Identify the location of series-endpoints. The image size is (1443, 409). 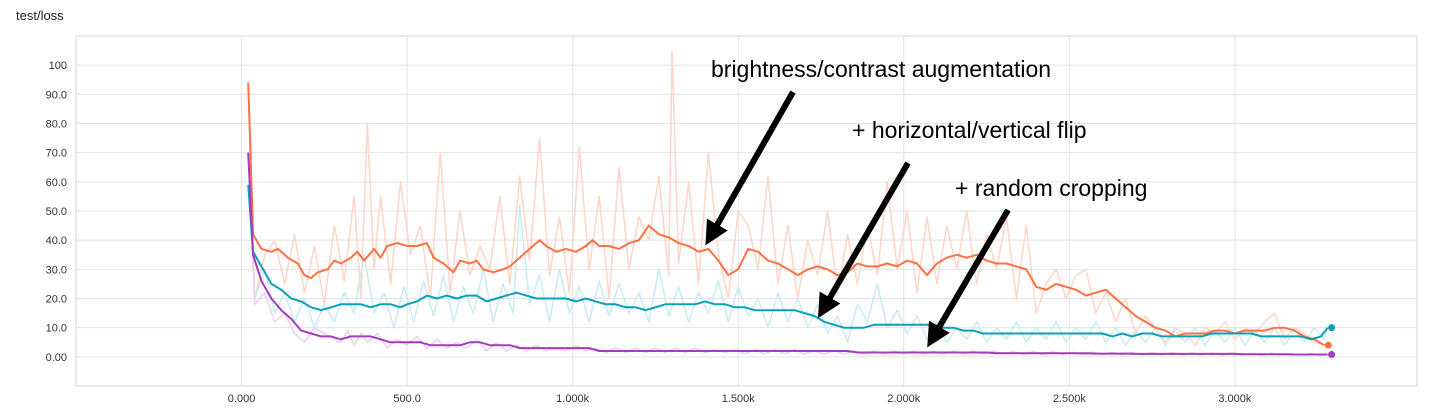
(1330, 341).